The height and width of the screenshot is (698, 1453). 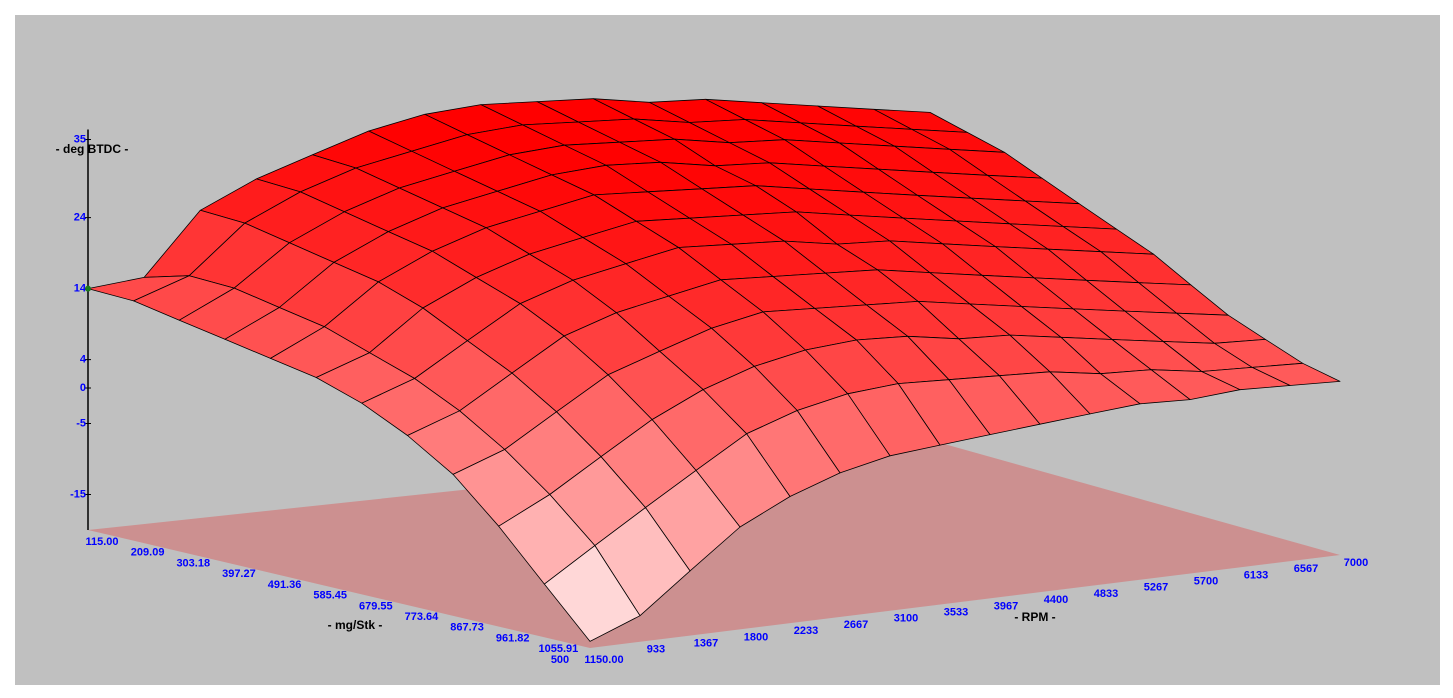 I want to click on x-tick-label: 6567, so click(x=1306, y=569).